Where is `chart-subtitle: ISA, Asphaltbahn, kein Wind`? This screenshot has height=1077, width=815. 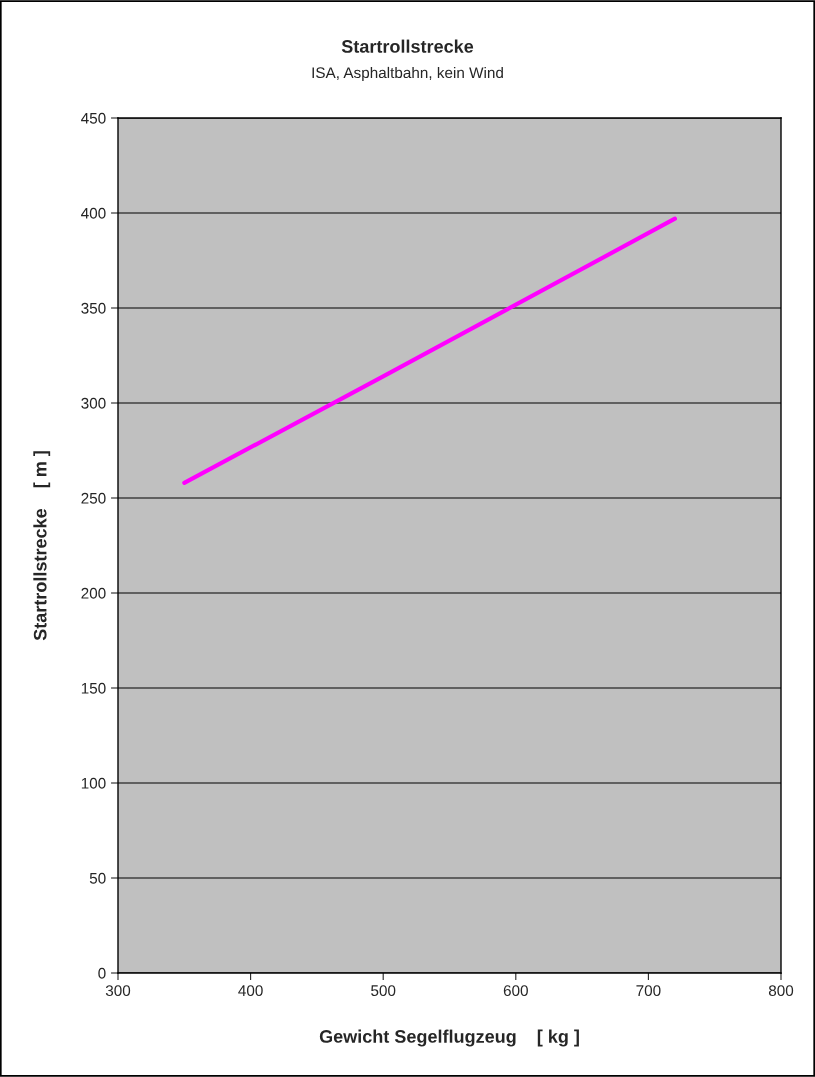
chart-subtitle: ISA, Asphaltbahn, kein Wind is located at coordinates (407, 74).